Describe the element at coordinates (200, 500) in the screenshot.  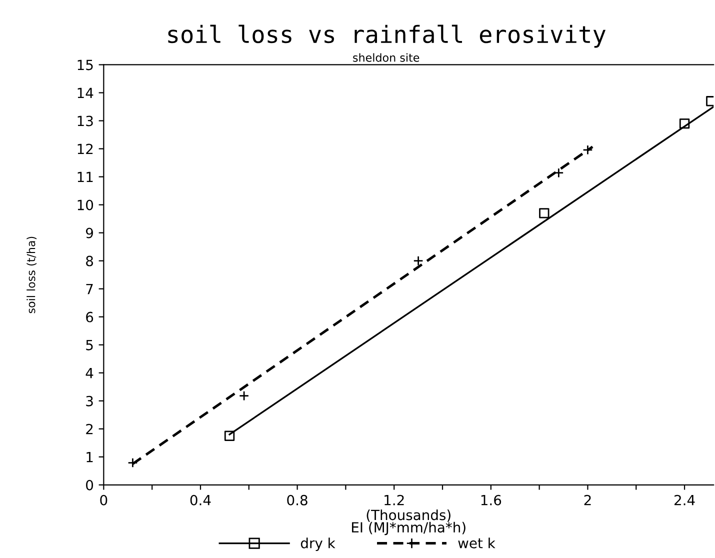
I see `x-tick-label: 0.4` at that location.